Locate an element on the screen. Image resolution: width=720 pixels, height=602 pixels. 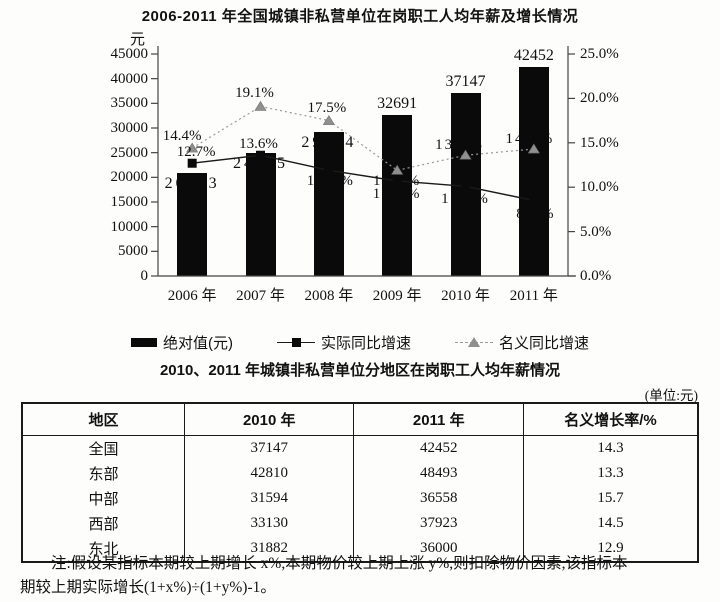
table-row: 西部 33130 37923 14.5 is located at coordinates (360, 523).